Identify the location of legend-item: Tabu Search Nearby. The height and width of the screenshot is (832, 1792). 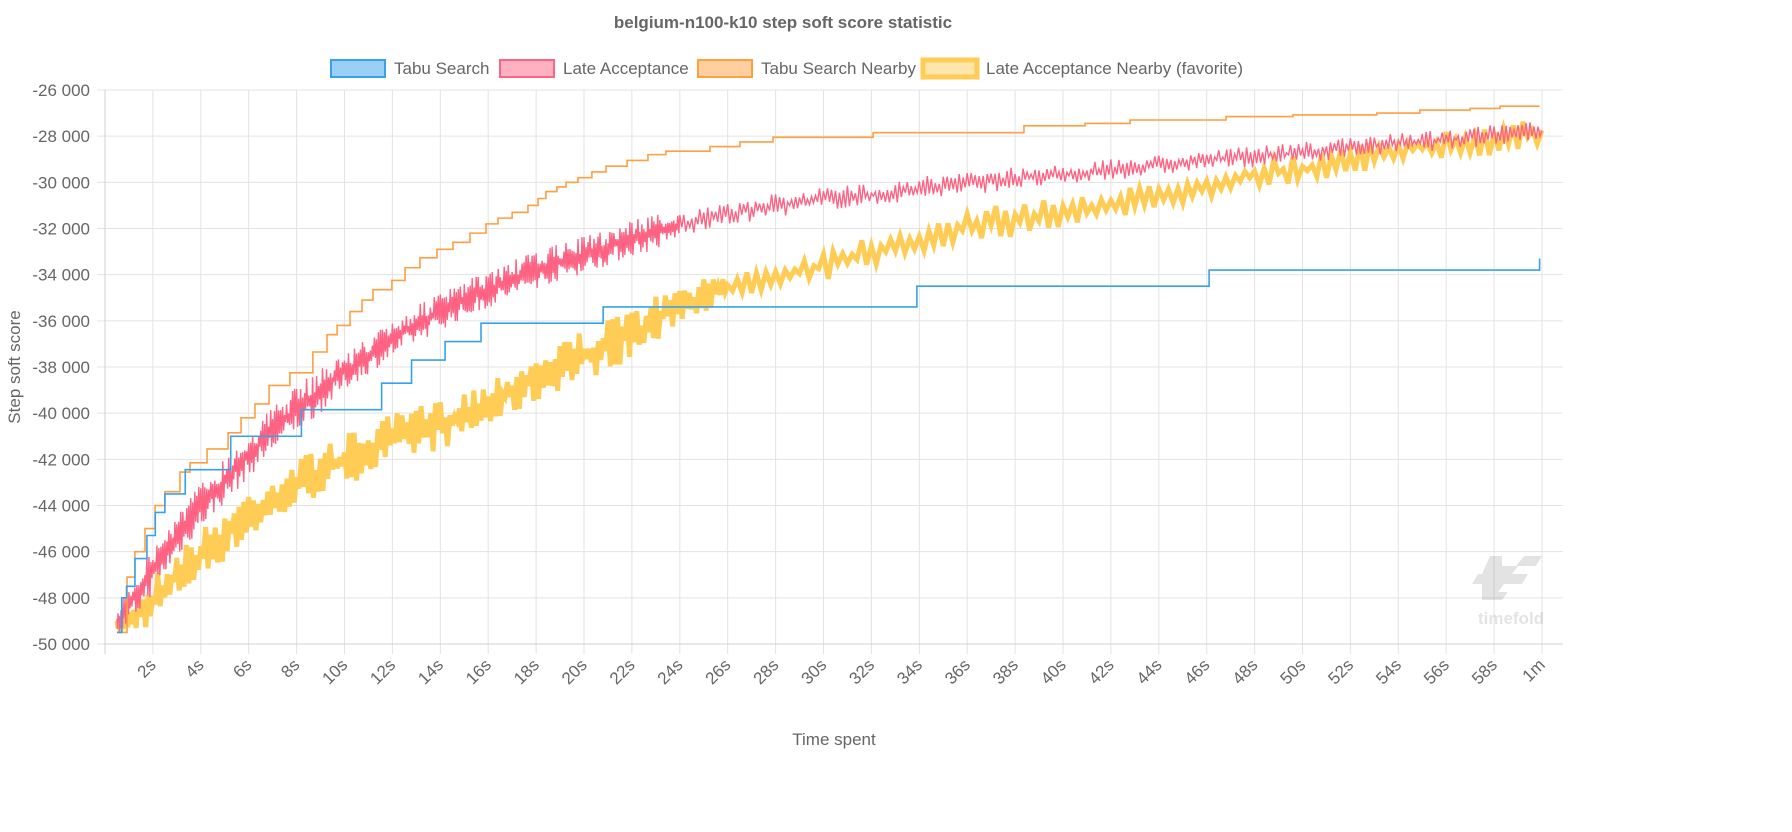
(806, 68).